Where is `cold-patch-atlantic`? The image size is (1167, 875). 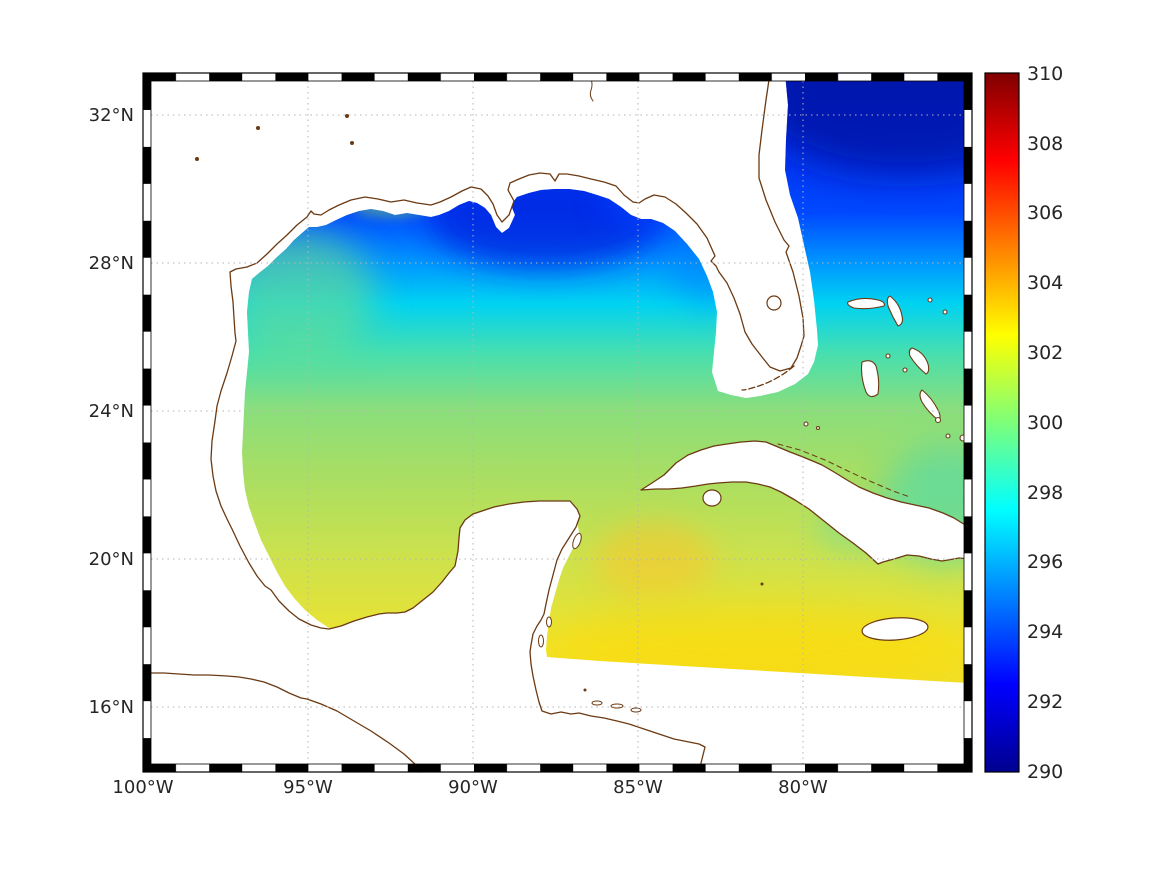
cold-patch-atlantic is located at coordinates (862, 124).